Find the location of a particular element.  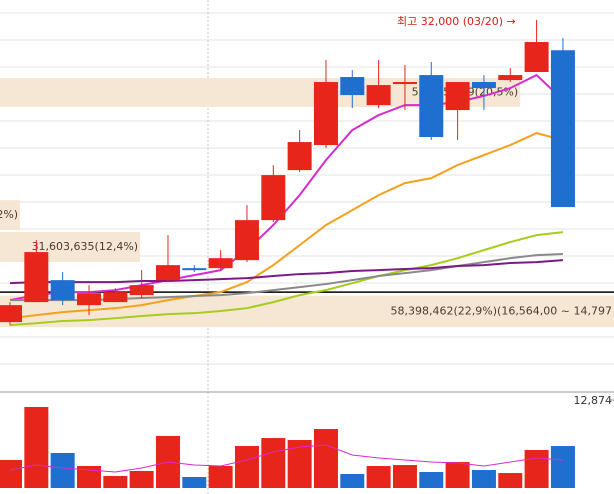

profile-label: 31,603,635(12,4%) is located at coordinates (85, 246).